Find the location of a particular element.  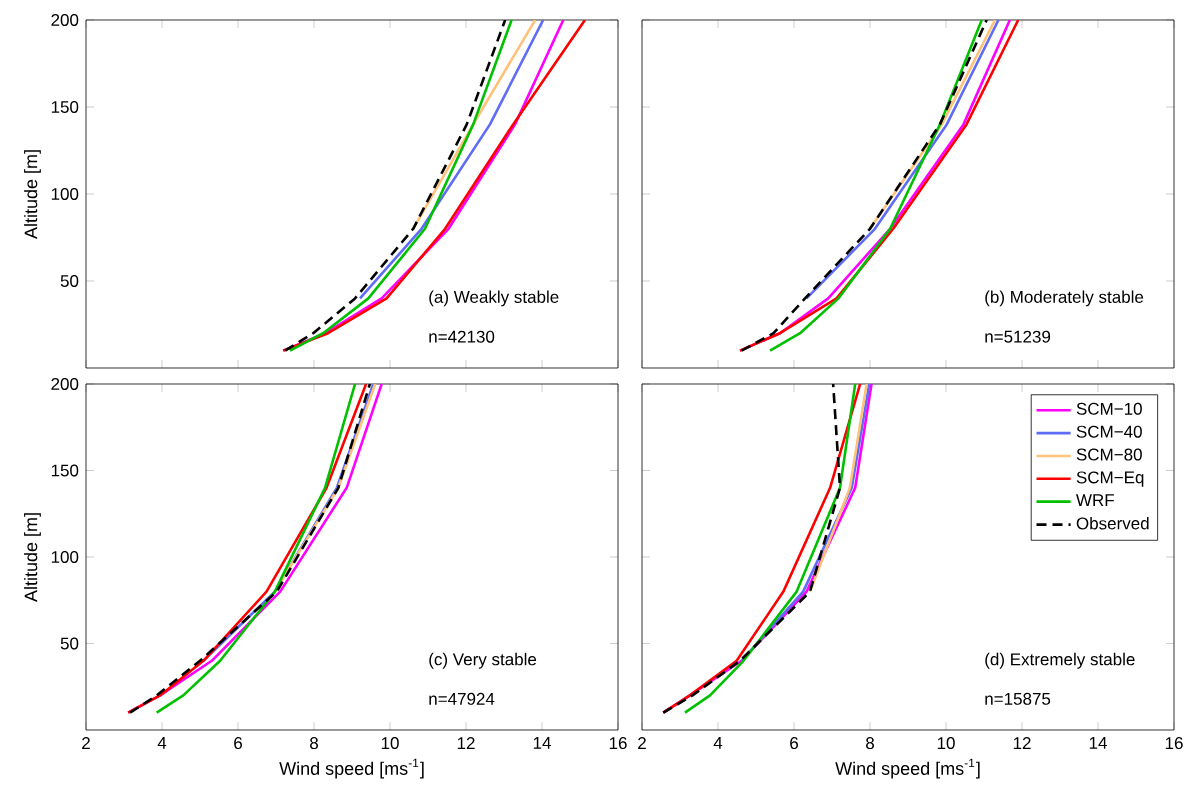

legend-label: SCM−40 is located at coordinates (1109, 431).